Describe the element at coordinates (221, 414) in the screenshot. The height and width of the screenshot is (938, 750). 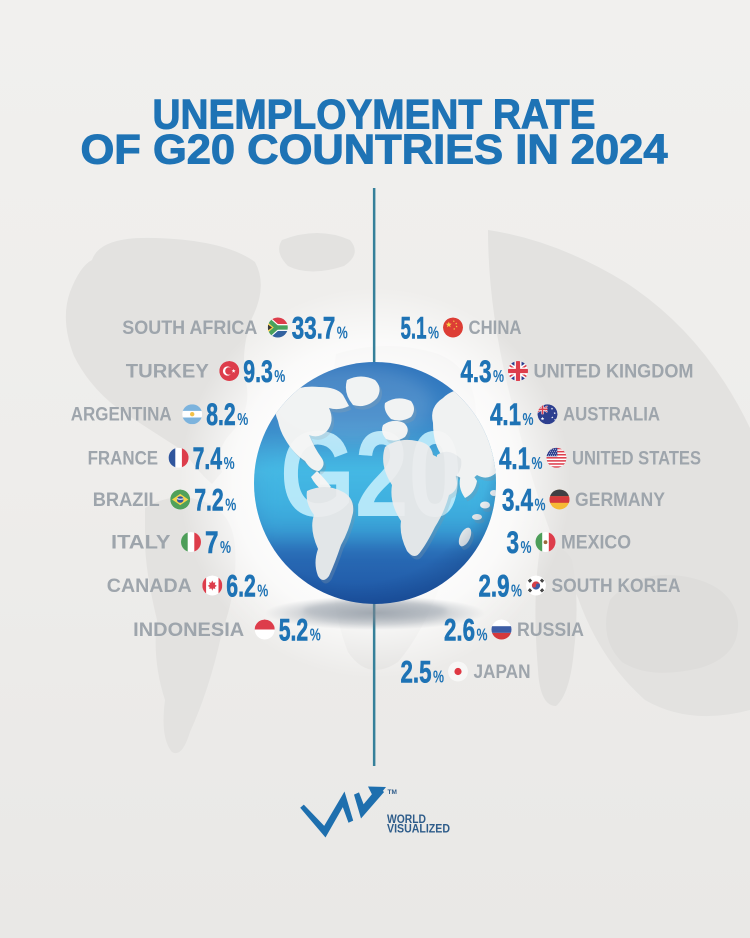
I see `svg-text: 8.2` at that location.